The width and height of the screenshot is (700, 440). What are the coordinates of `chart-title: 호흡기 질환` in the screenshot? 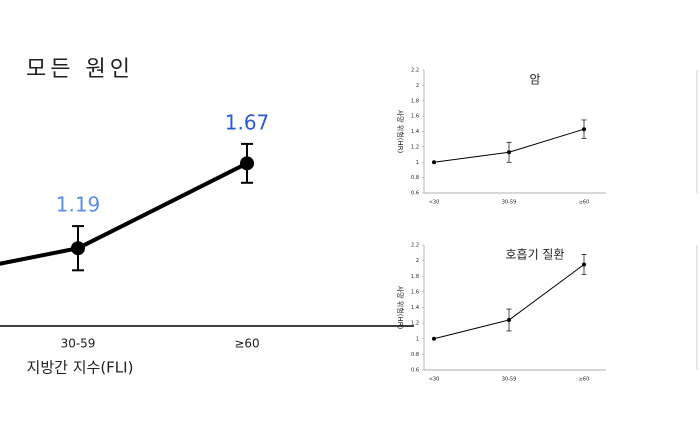 It's located at (534, 255).